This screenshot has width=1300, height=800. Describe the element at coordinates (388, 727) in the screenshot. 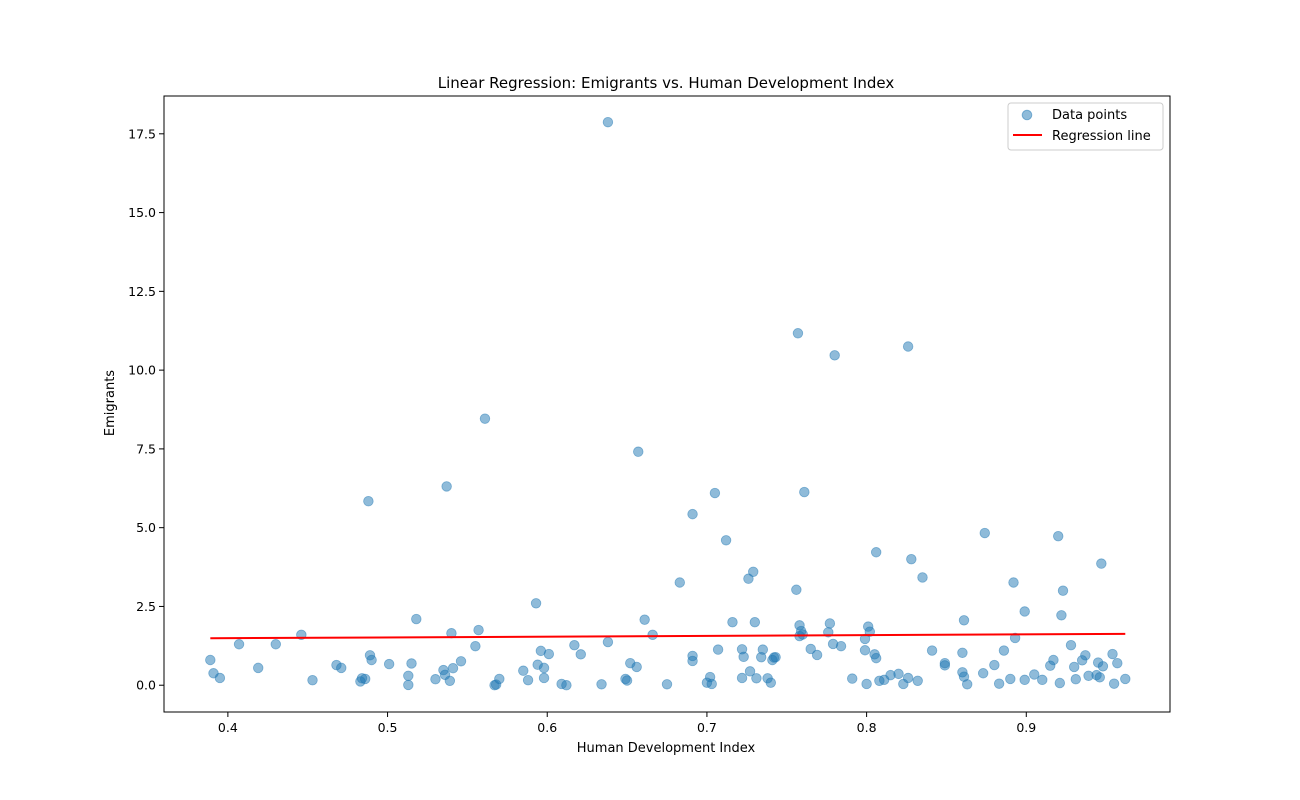

I see `x-tick-label: 0.5` at that location.